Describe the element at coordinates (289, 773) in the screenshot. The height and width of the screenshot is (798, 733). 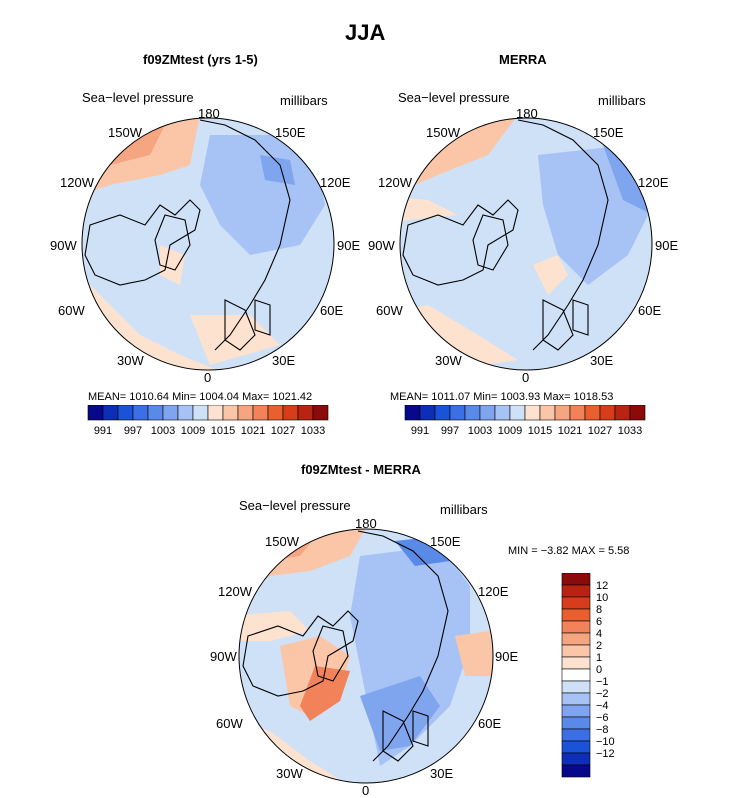
I see `panel3-lon-30w: 30W` at that location.